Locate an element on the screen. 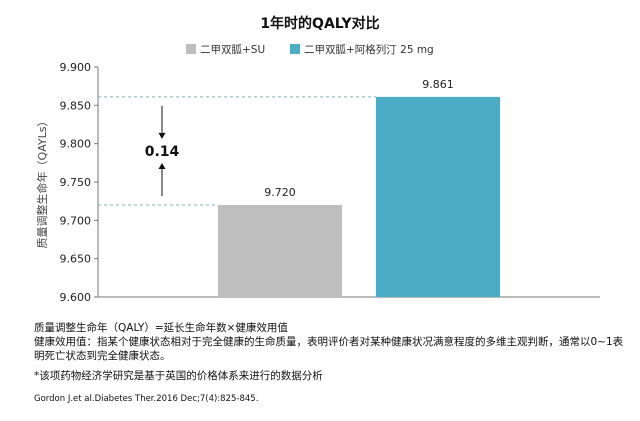 The height and width of the screenshot is (421, 640). y-tick-label-6: 9.850 is located at coordinates (76, 105).